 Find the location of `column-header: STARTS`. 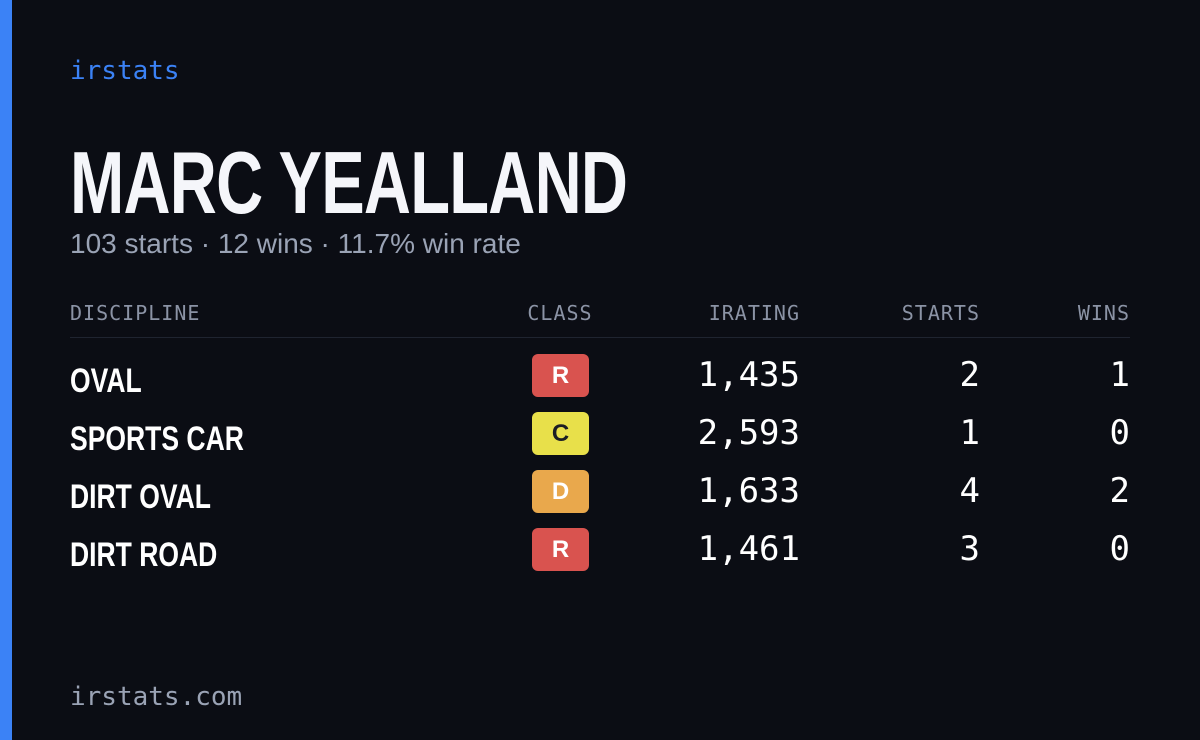

column-header: STARTS is located at coordinates (940, 313).